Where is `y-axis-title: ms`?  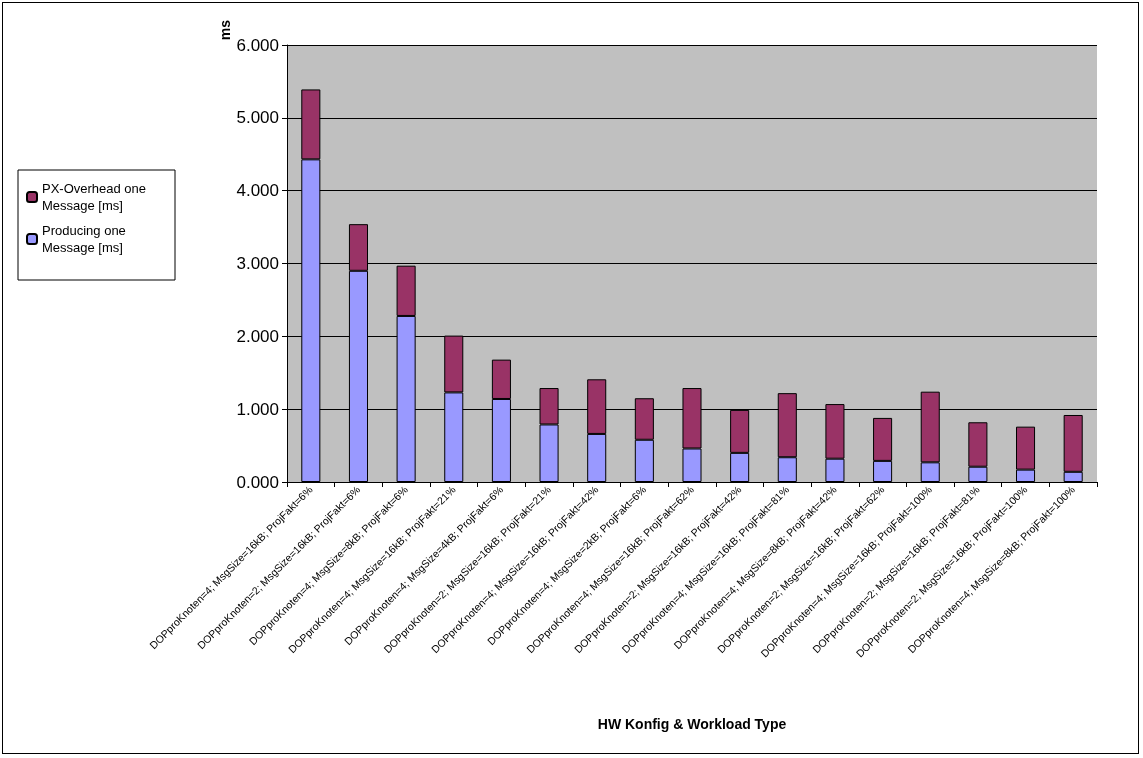 y-axis-title: ms is located at coordinates (225, 30).